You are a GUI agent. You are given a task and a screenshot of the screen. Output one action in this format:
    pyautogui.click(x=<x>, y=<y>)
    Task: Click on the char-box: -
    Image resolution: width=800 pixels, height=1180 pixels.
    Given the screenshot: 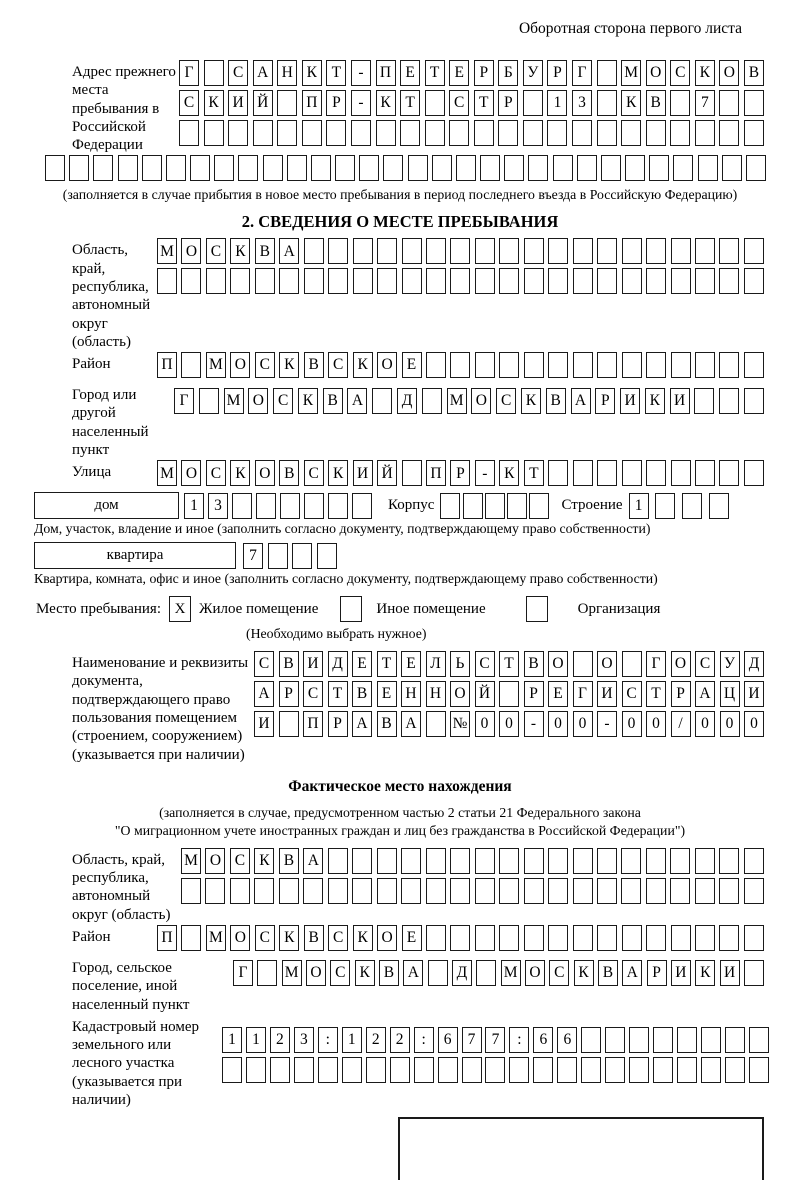 What is the action you would take?
    pyautogui.click(x=607, y=724)
    